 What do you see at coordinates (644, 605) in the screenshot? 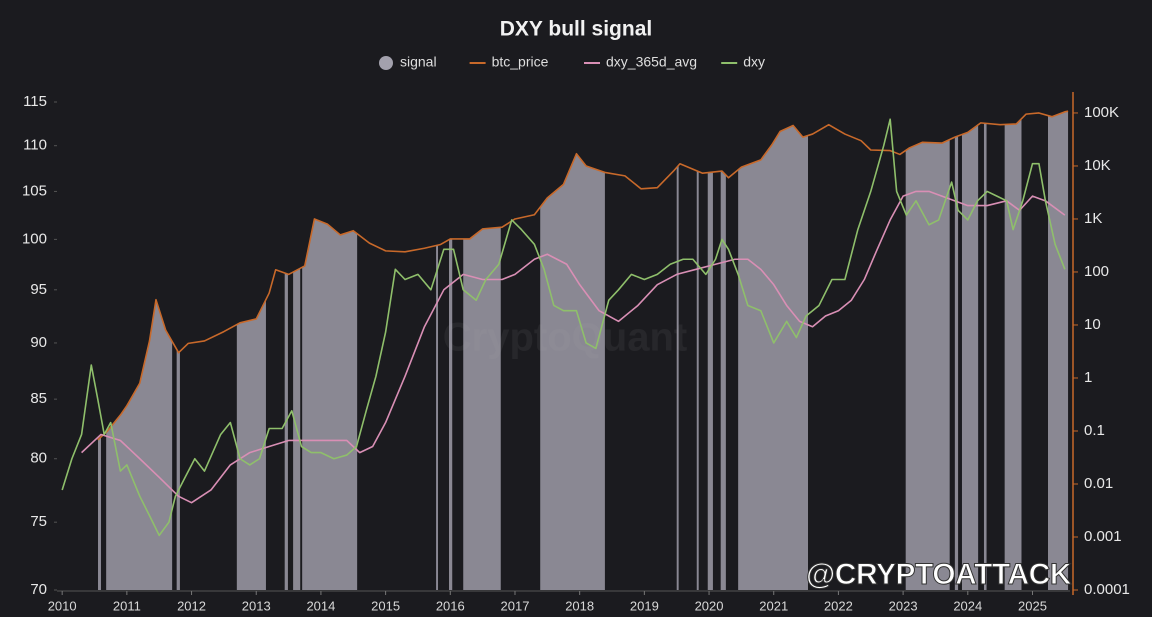
I see `x-tick-label: 2019` at bounding box center [644, 605].